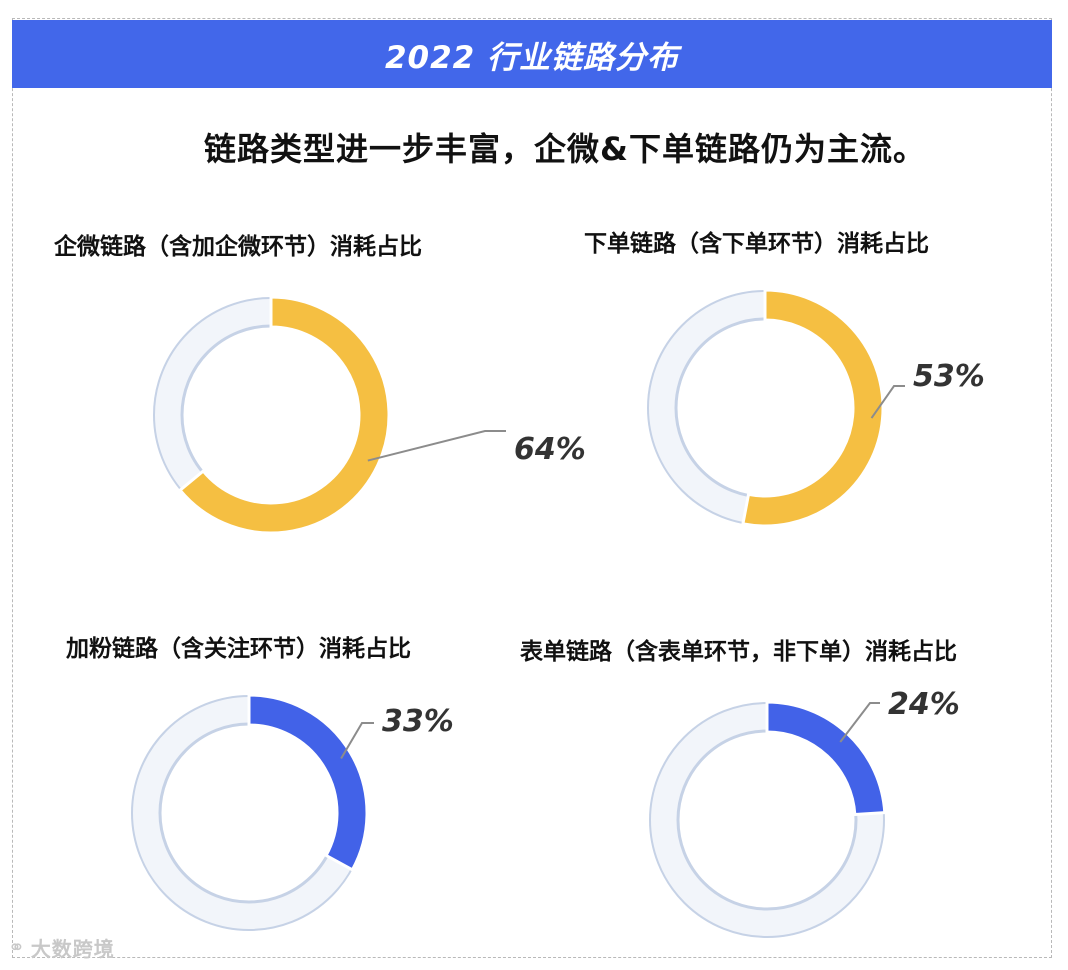 The height and width of the screenshot is (970, 1068). Describe the element at coordinates (72, 948) in the screenshot. I see `watermark-text: 大数跨境` at that location.